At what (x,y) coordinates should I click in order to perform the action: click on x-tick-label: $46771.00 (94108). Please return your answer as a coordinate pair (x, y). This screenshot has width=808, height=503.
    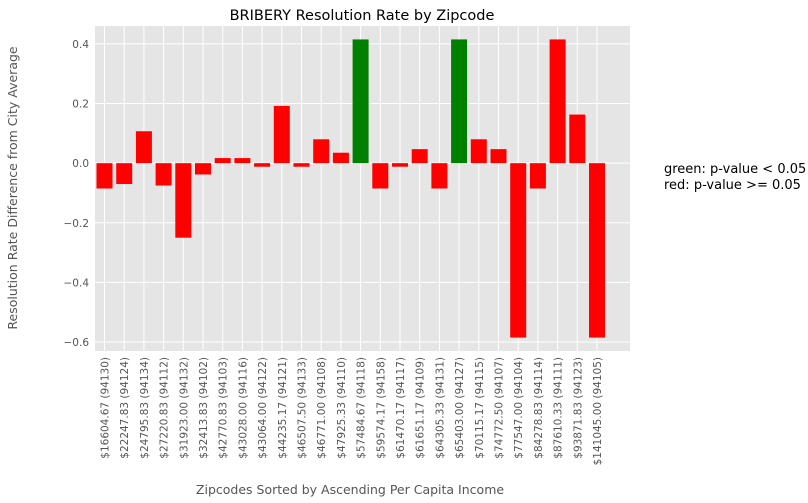
    Looking at the image, I should click on (322, 408).